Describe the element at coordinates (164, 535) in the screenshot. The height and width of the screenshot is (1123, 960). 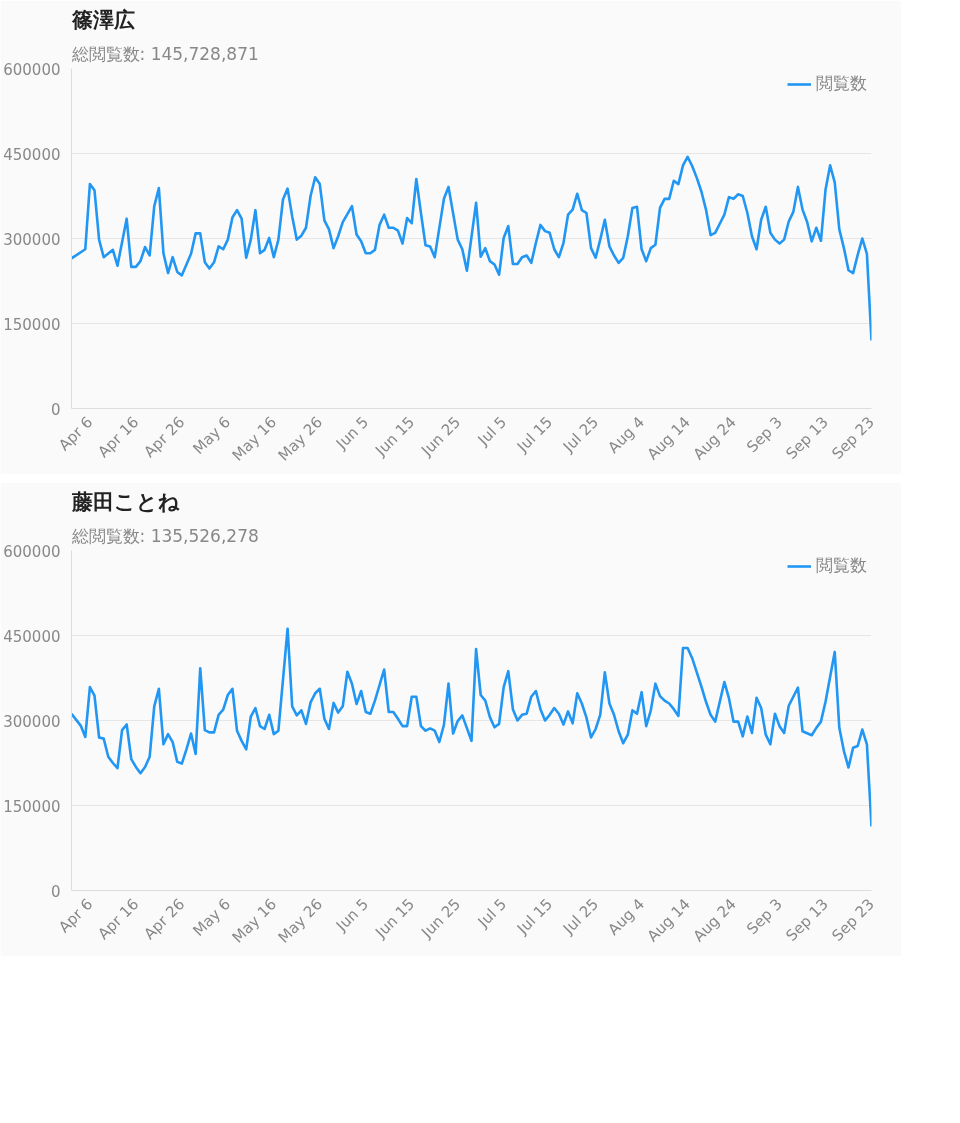
I see `chart-subtitle: 総閲覧数: 135,526,278` at that location.